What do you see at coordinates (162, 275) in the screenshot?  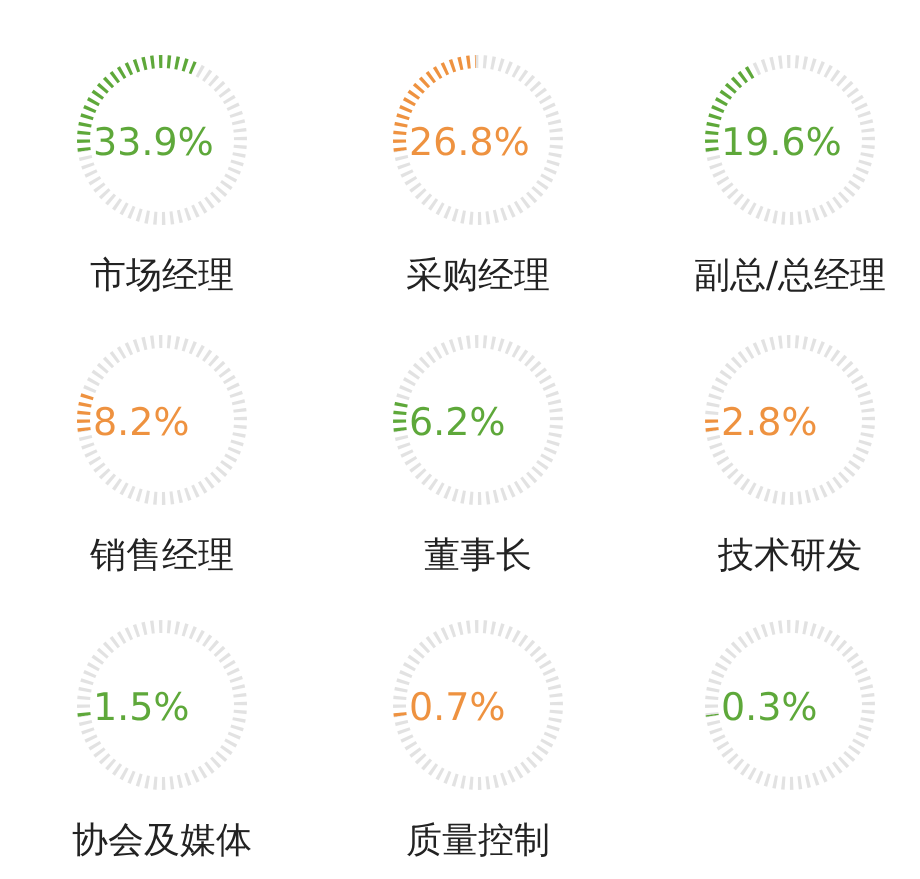 I see `text: 市场经理` at bounding box center [162, 275].